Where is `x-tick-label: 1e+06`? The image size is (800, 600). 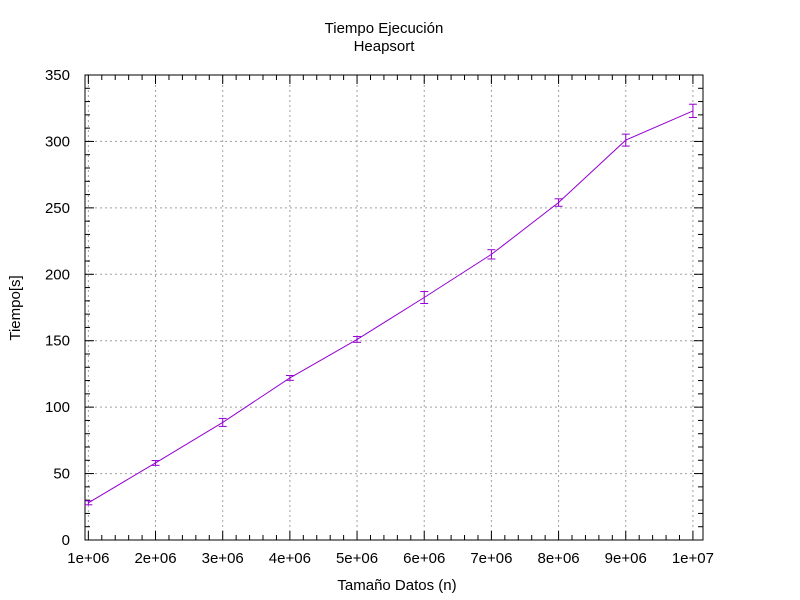 x-tick-label: 1e+06 is located at coordinates (88, 558).